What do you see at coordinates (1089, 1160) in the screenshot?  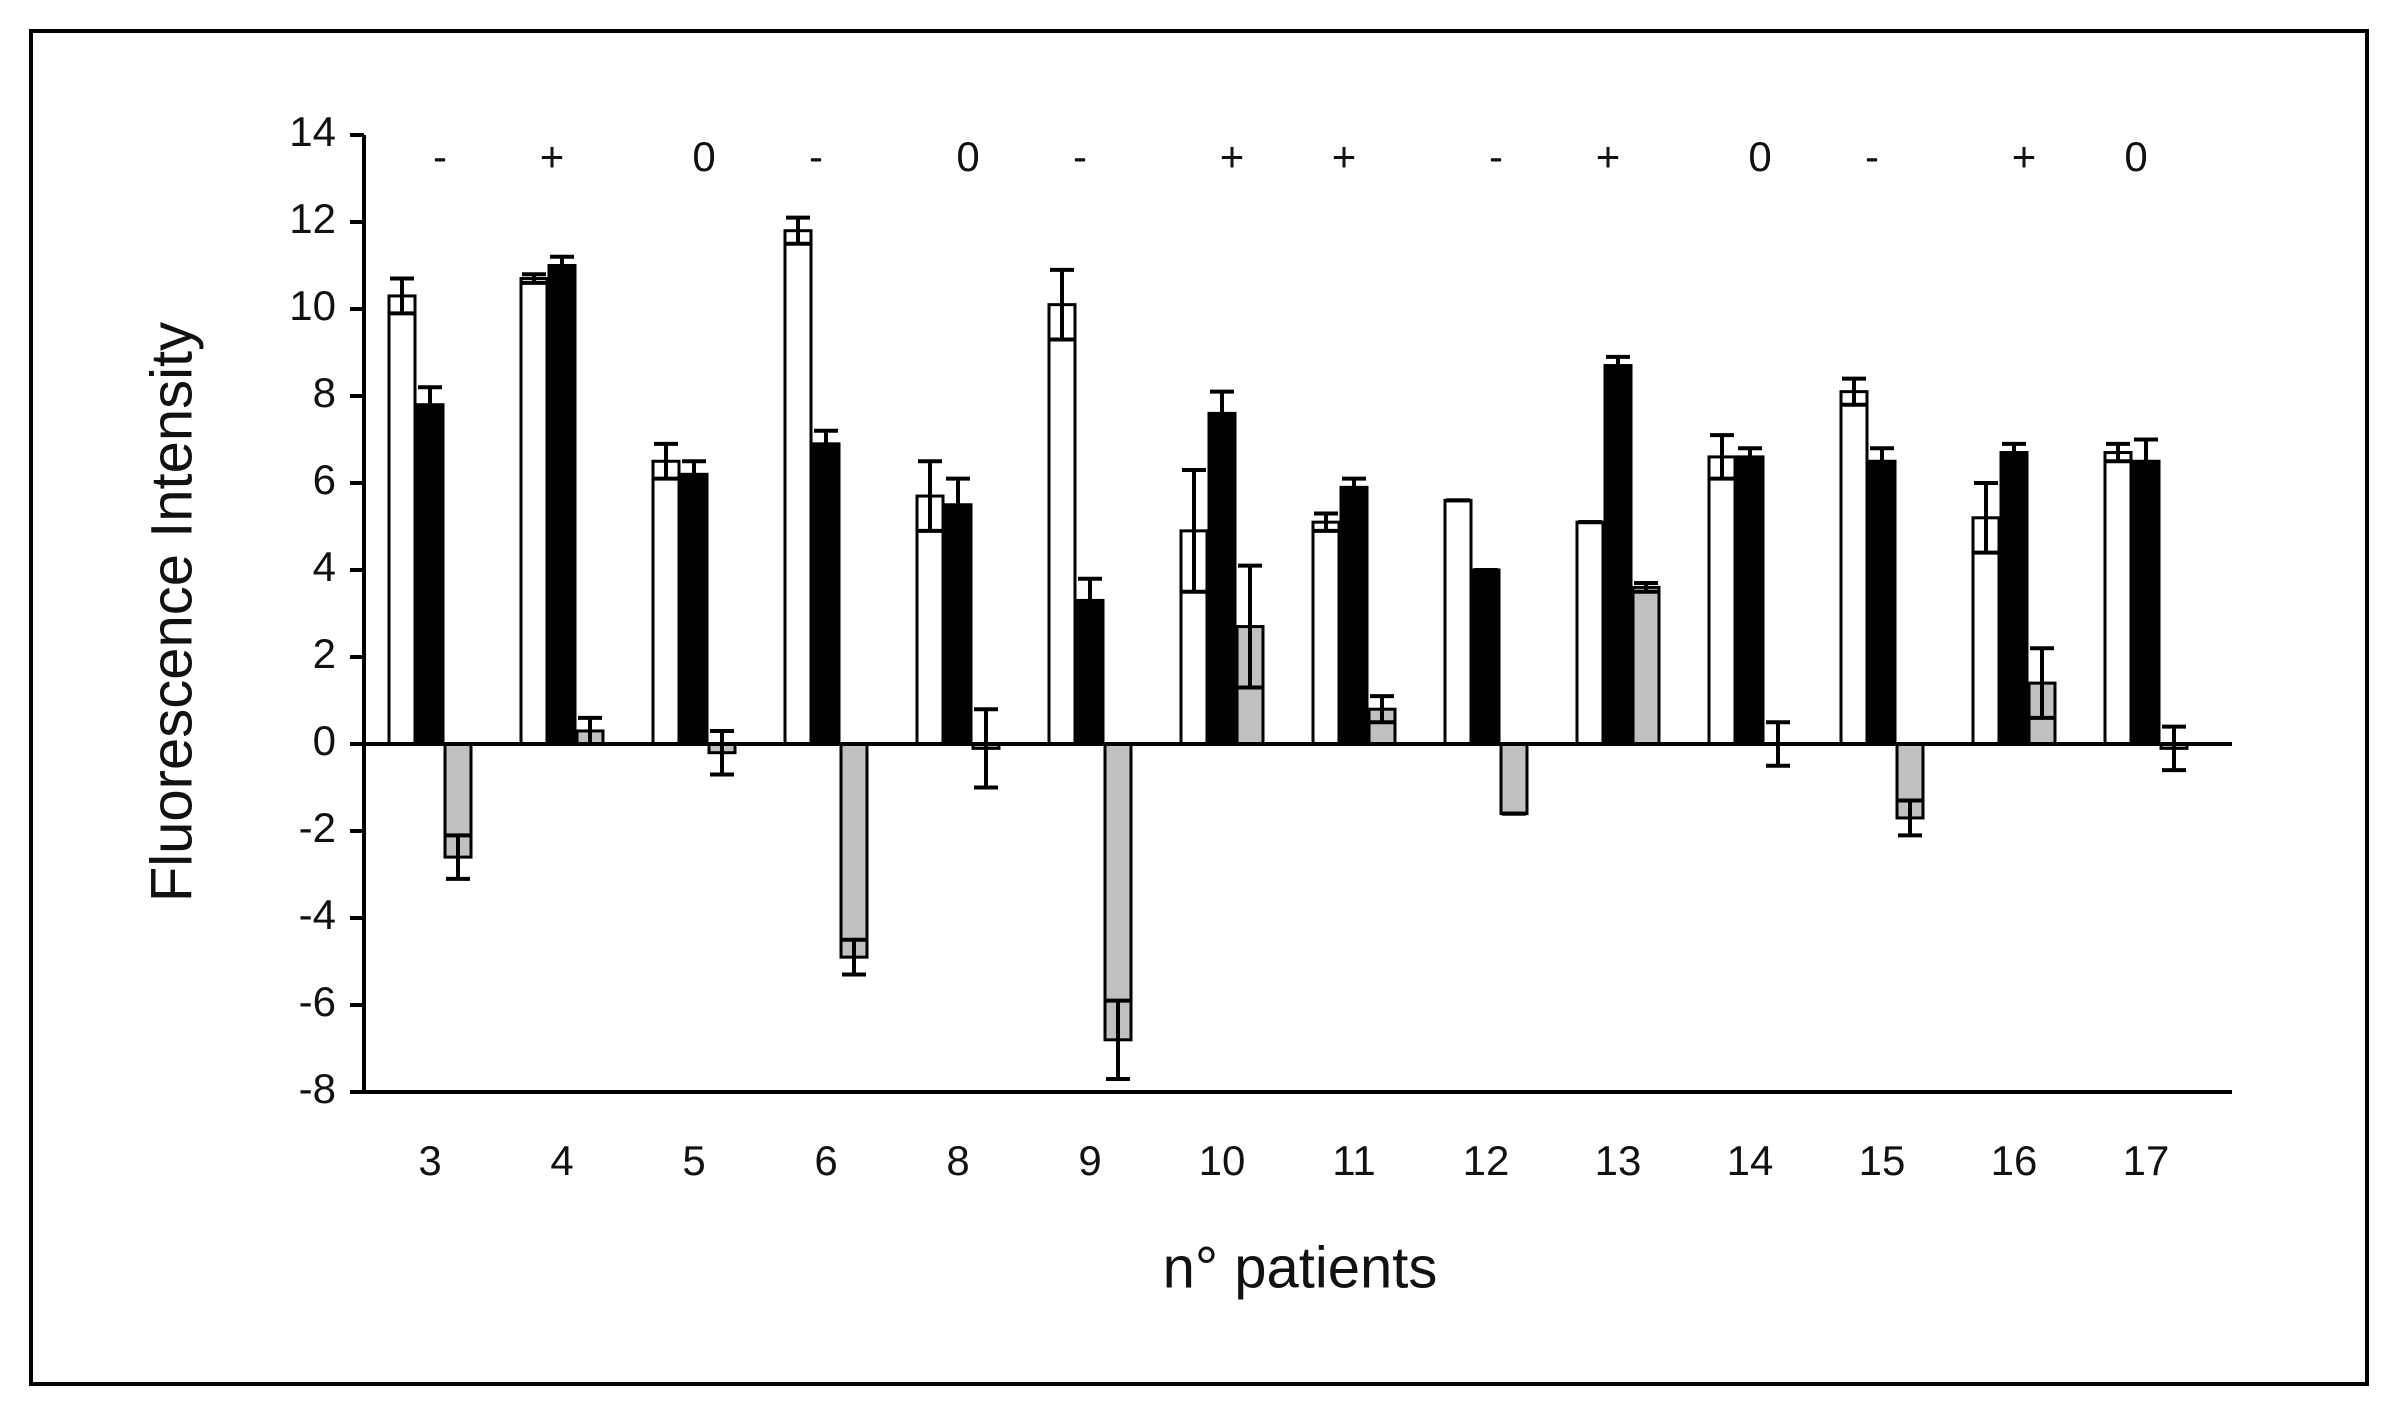 I see `x-tick-label: 9` at bounding box center [1089, 1160].